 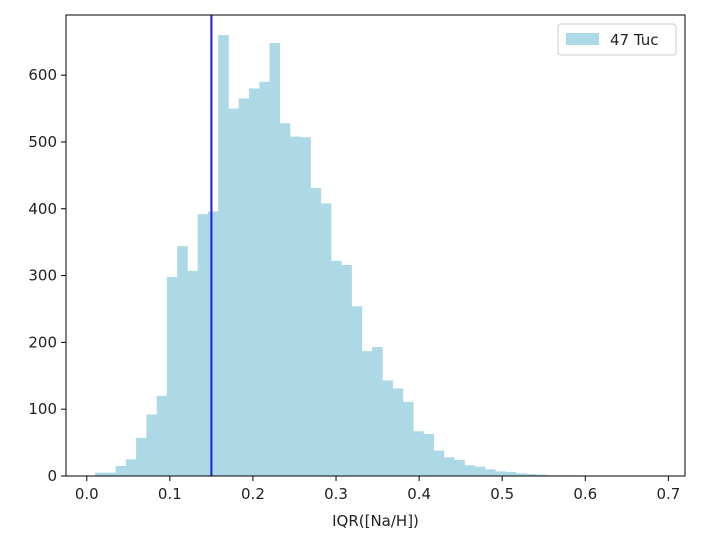 I want to click on legend-swatch, so click(x=582, y=39).